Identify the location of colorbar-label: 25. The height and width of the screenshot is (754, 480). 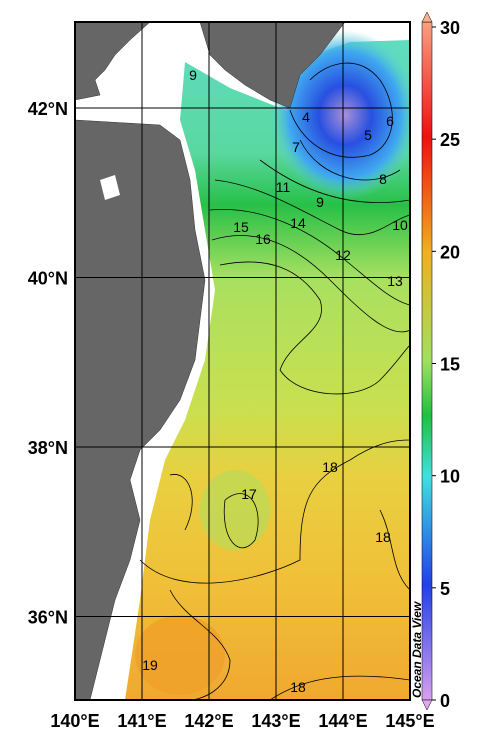
(450, 140).